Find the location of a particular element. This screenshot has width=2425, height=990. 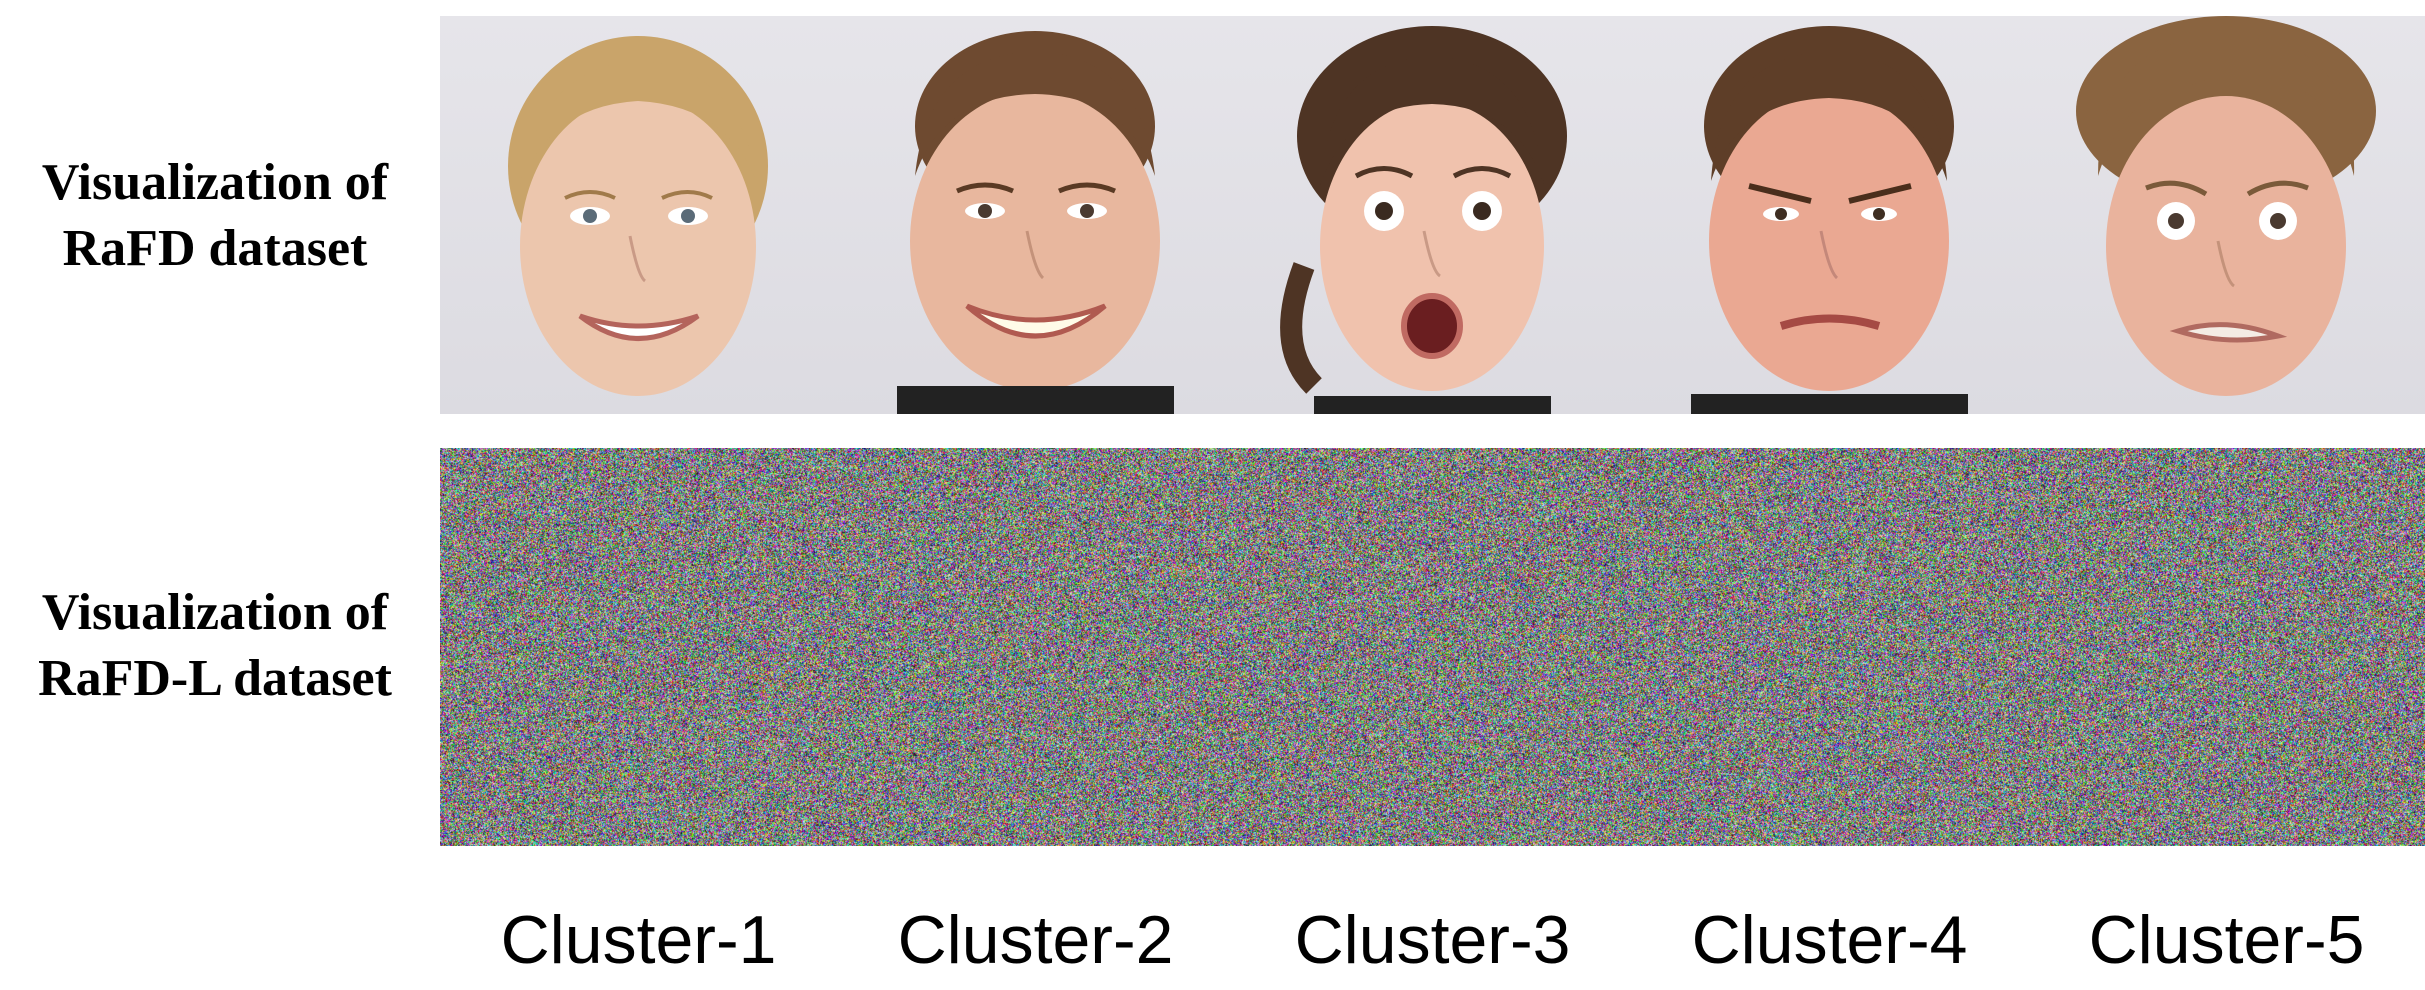

face-illustration-fearful is located at coordinates (2226, 215).